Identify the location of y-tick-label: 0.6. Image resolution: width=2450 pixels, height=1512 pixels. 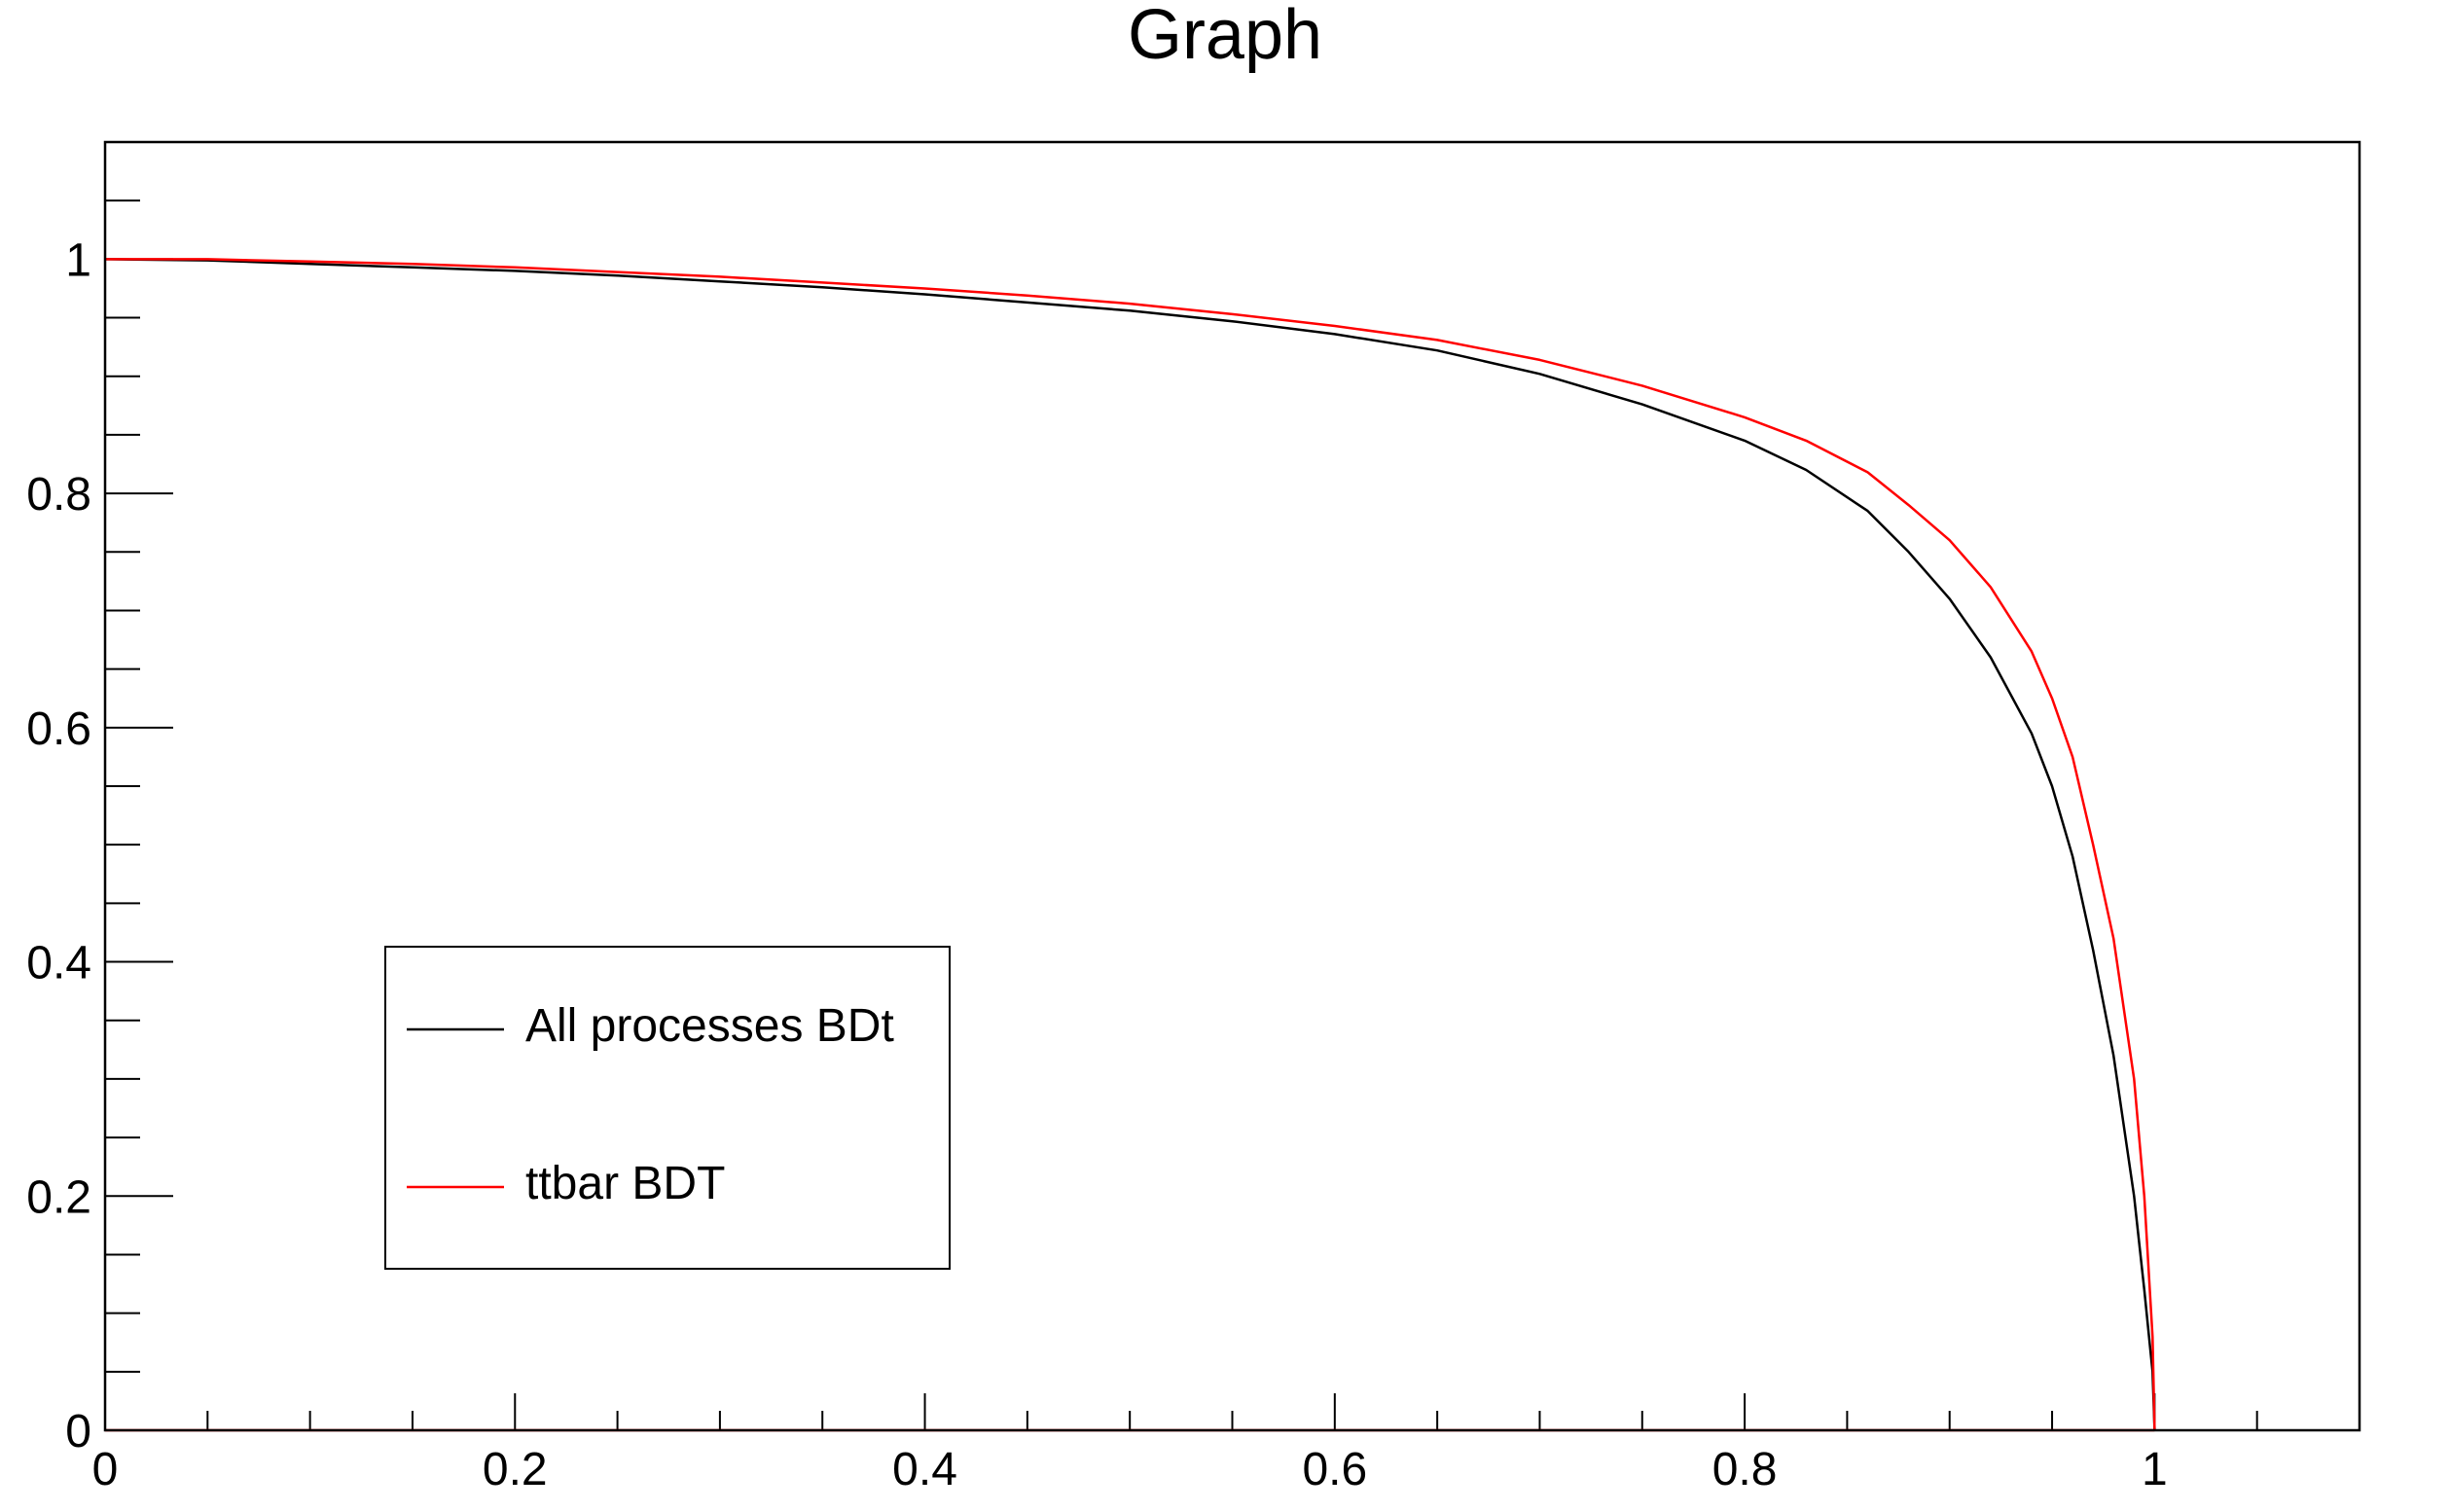
(59, 729).